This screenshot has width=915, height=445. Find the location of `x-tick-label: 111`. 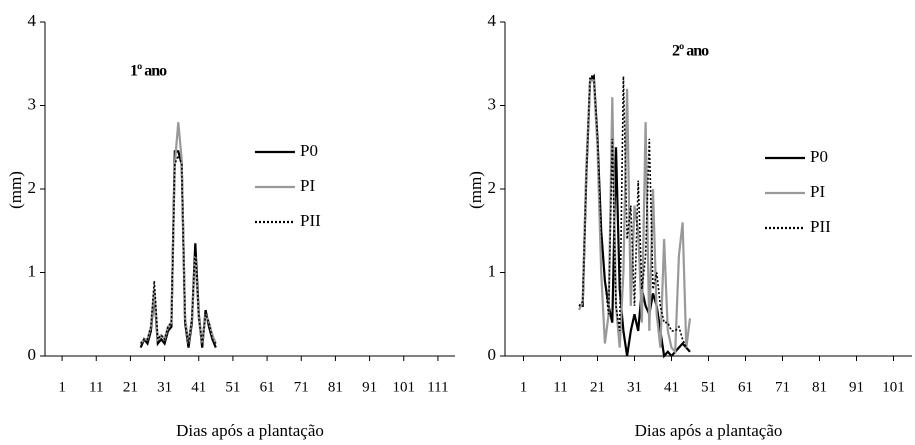

x-tick-label: 111 is located at coordinates (437, 387).